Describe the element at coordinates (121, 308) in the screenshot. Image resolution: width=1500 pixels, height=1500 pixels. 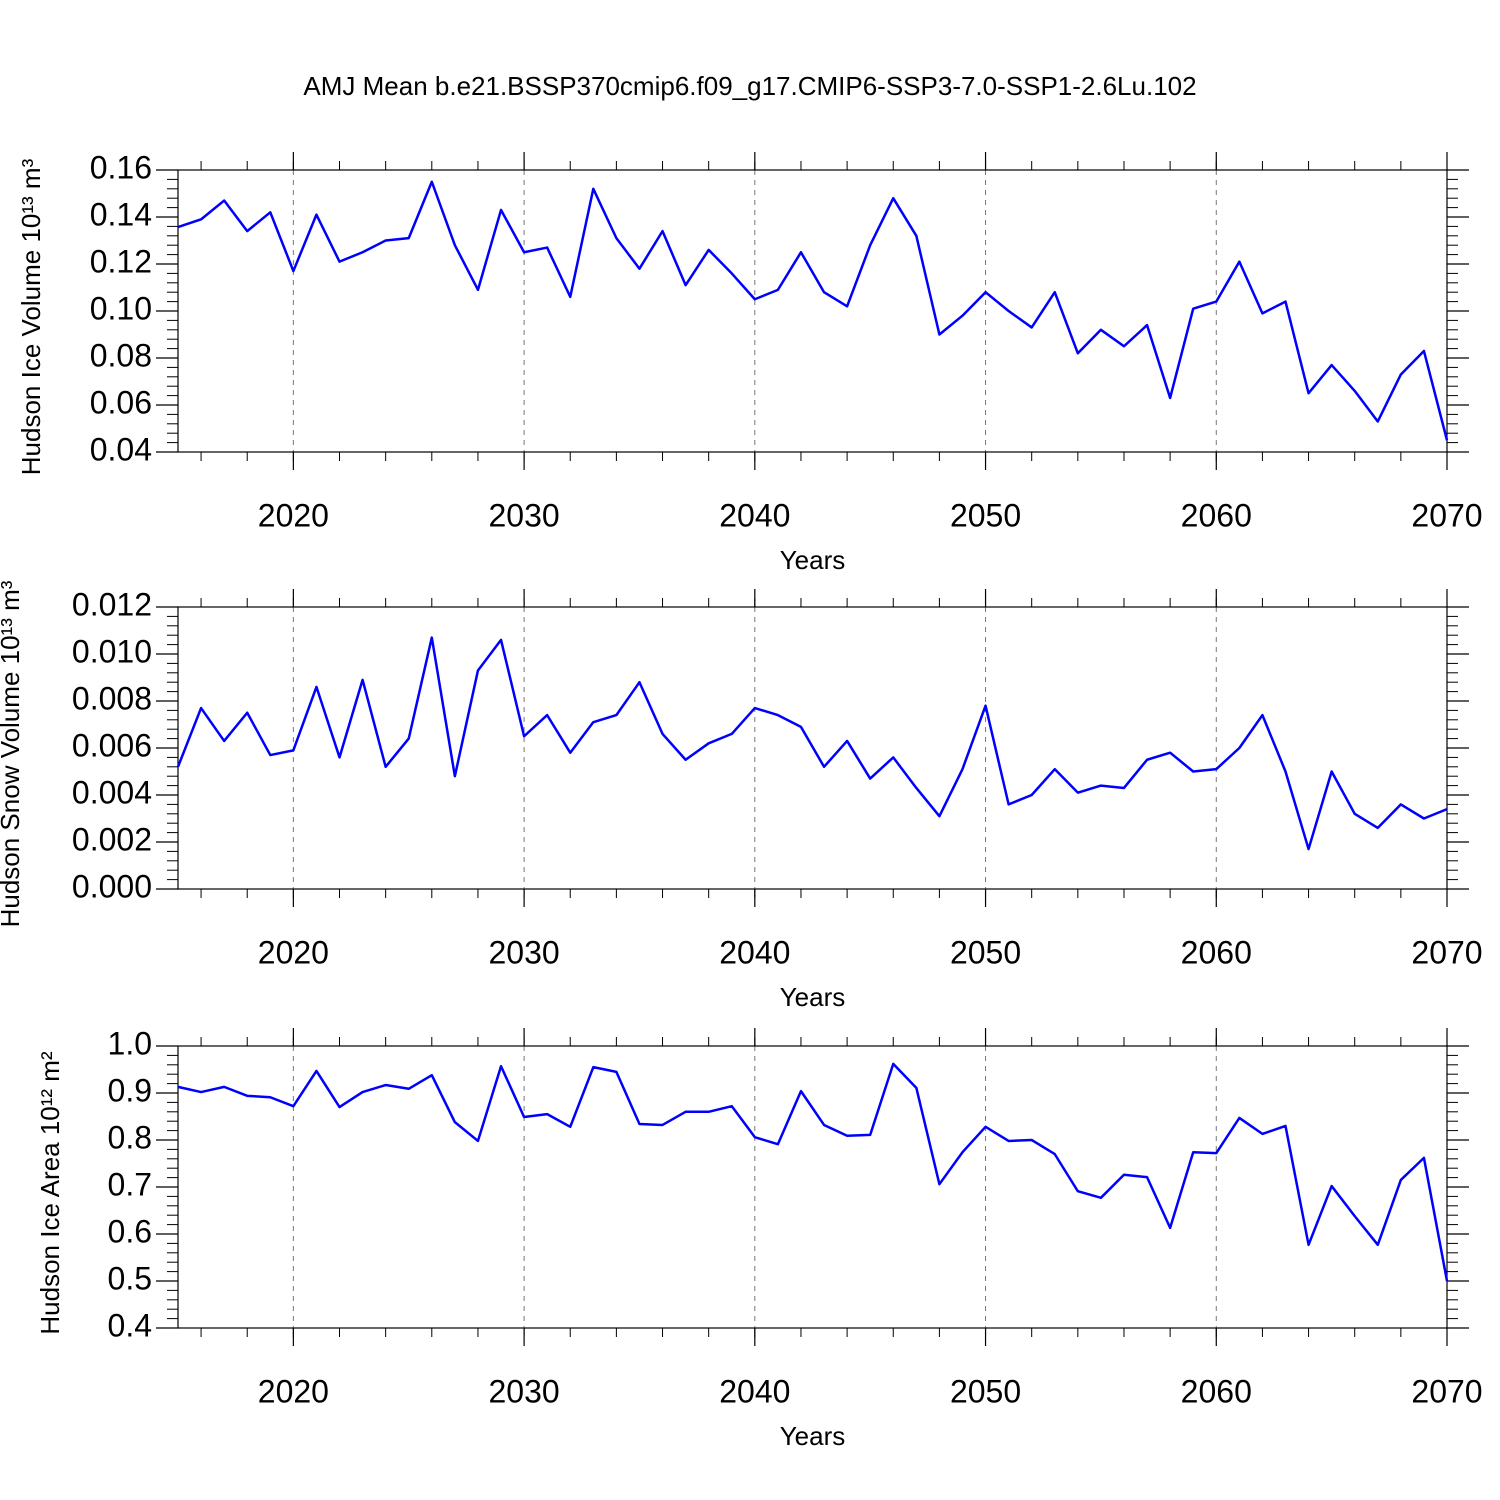
I see `y-tick-label: 0.10` at that location.